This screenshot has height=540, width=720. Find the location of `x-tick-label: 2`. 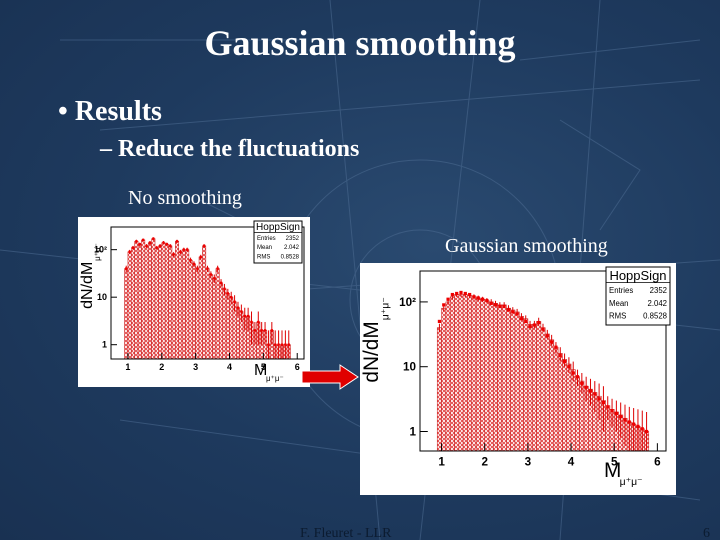

x-tick-label: 2 is located at coordinates (161, 367).